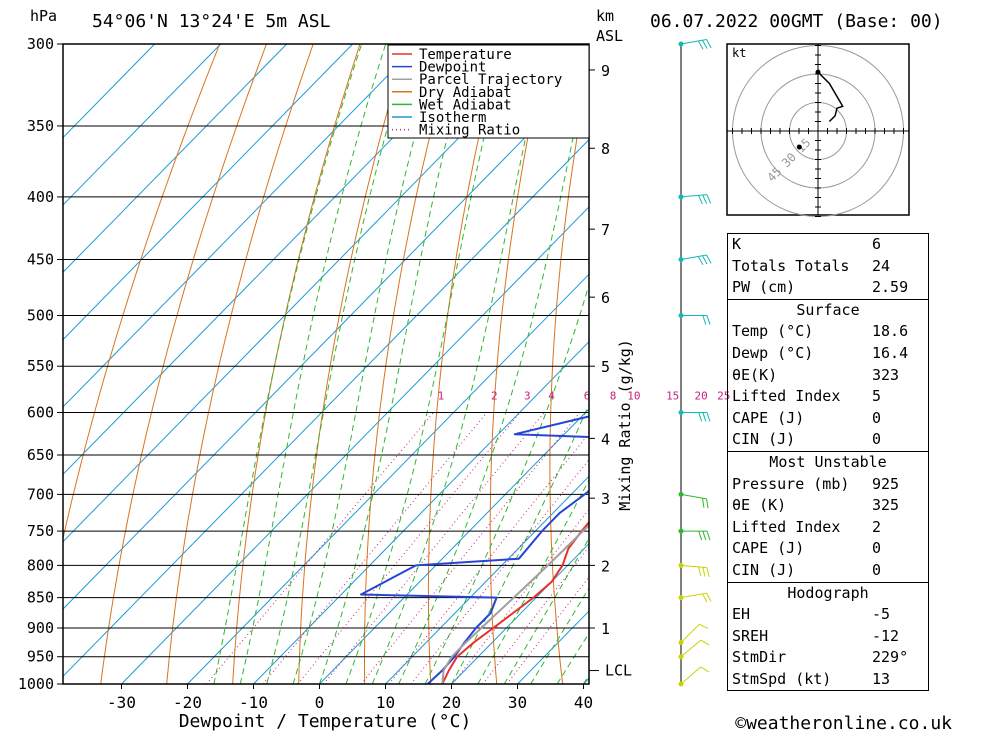 The image size is (1000, 737). Describe the element at coordinates (695, 362) in the screenshot. I see `wind-profile` at that location.